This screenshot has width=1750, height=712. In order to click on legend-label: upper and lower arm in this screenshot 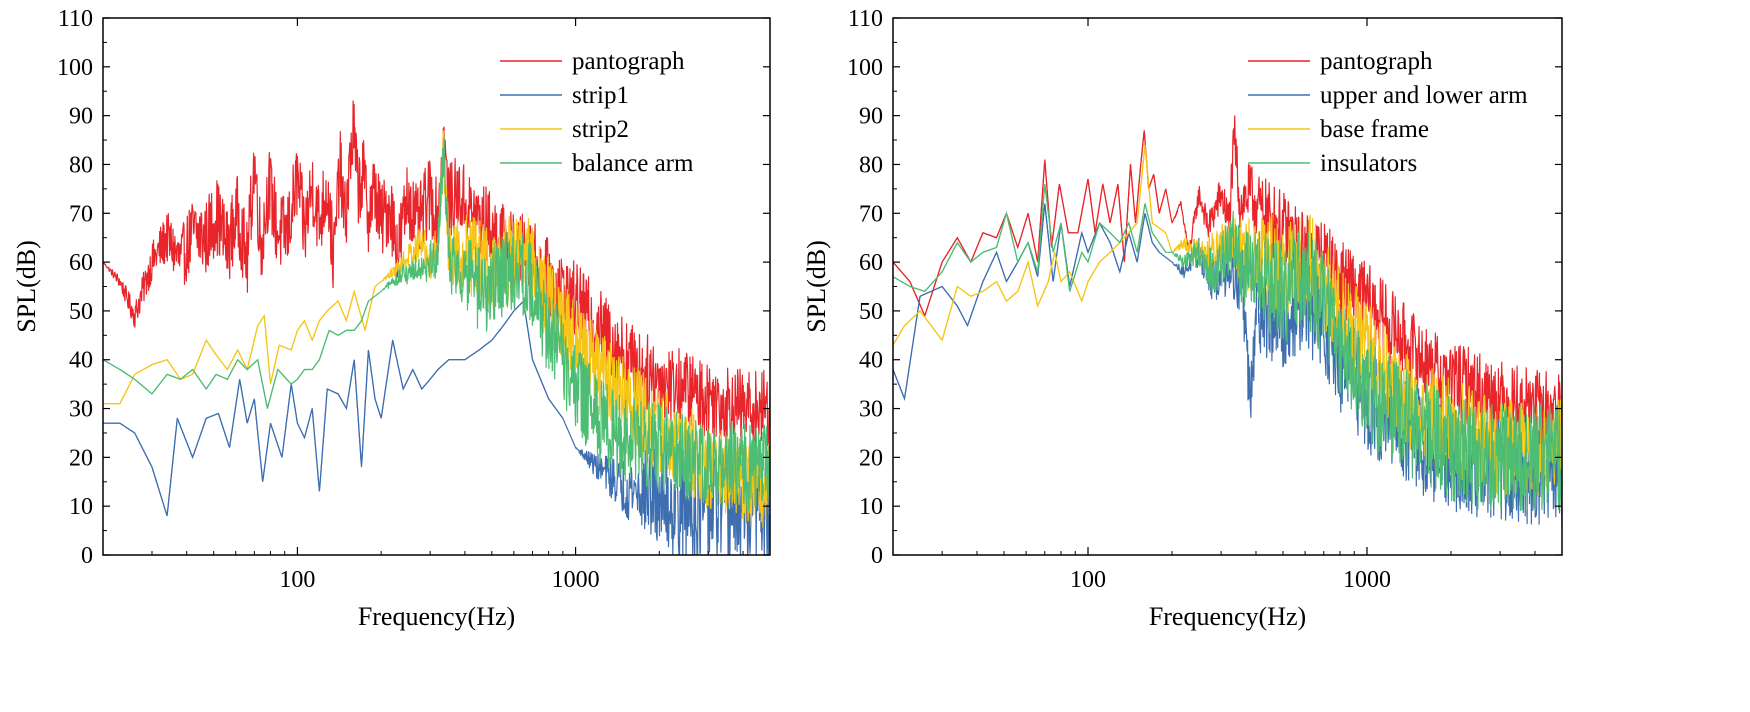, I will do `click(1424, 95)`.